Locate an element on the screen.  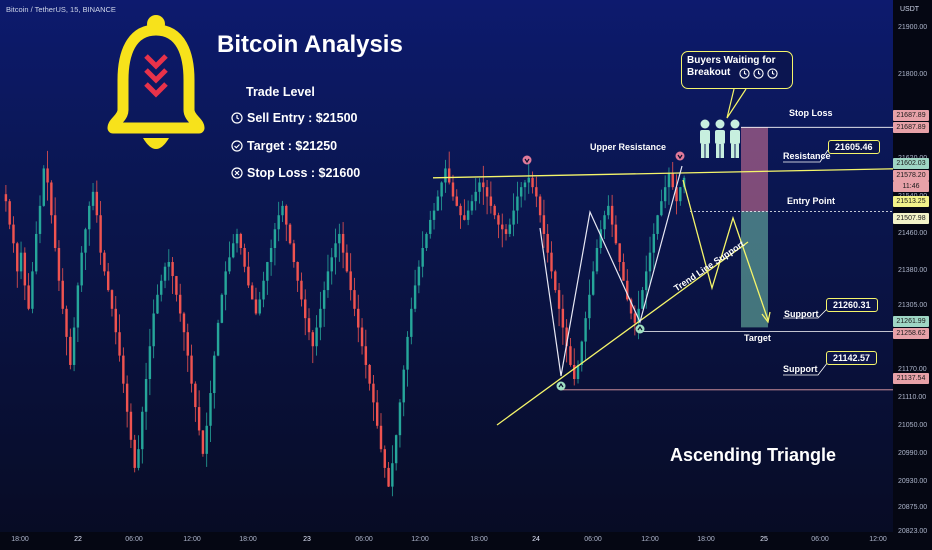
price-badge: 21602.03 is located at coordinates (911, 163).